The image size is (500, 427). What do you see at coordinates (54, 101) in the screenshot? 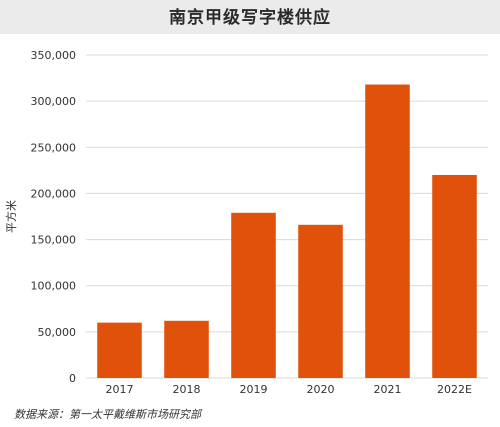
I see `y-tick-label: 300,000` at bounding box center [54, 101].